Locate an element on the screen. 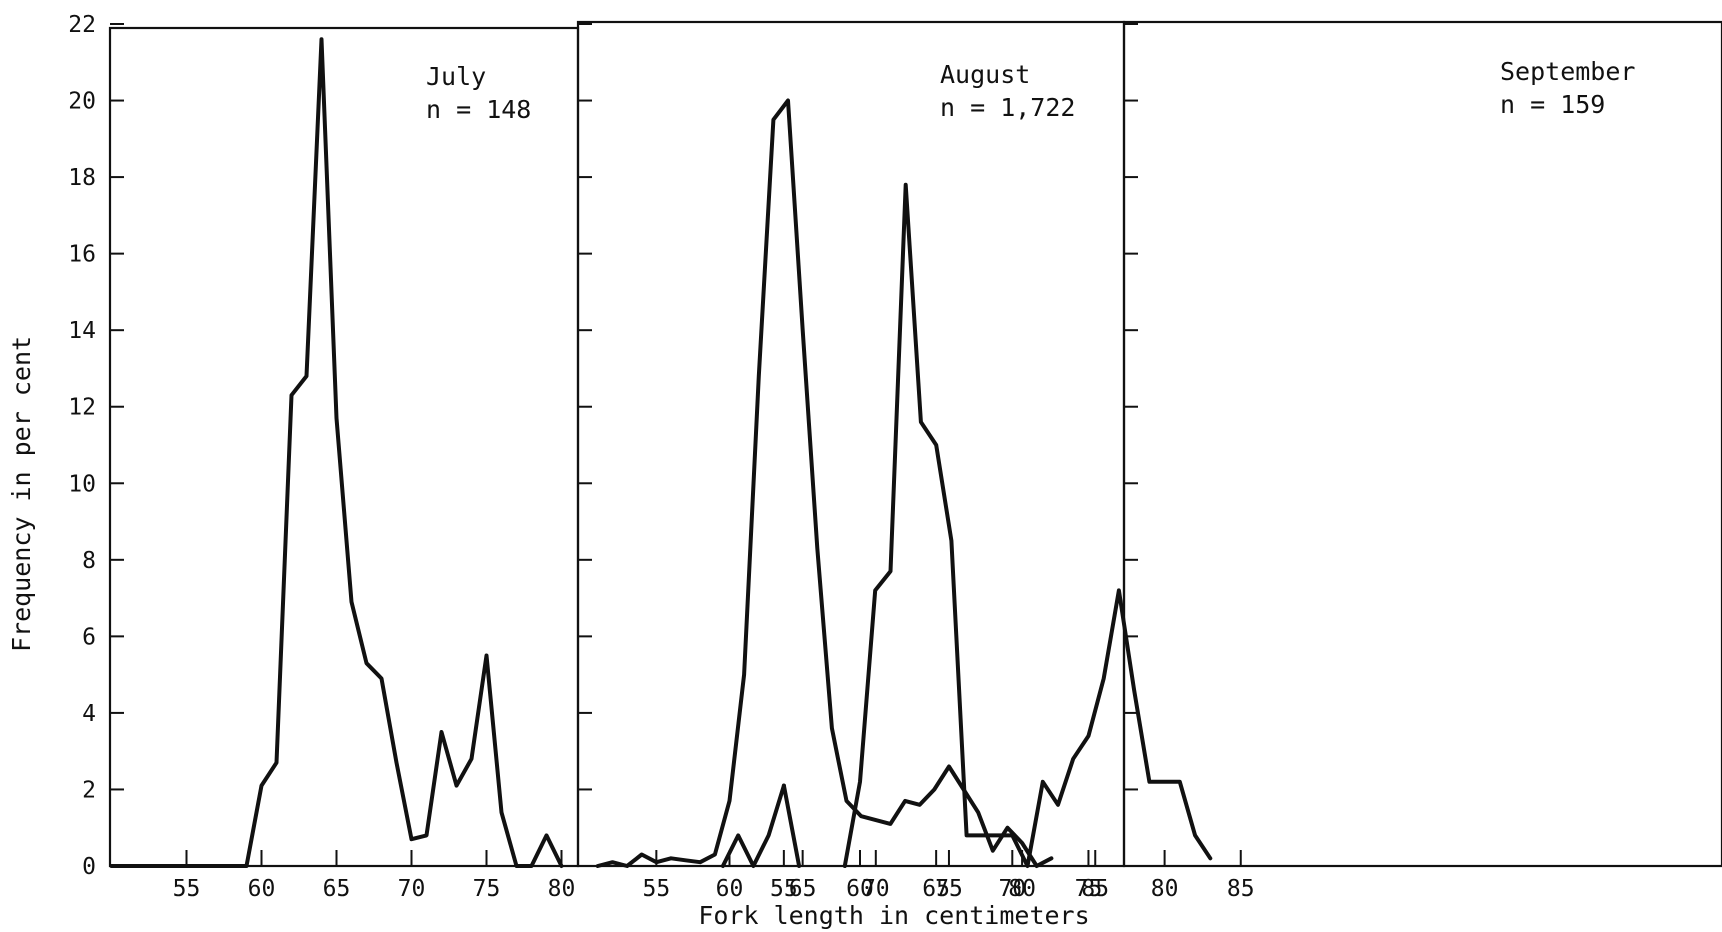 This screenshot has width=1722, height=932. y-tick-label: 4 is located at coordinates (89, 714).